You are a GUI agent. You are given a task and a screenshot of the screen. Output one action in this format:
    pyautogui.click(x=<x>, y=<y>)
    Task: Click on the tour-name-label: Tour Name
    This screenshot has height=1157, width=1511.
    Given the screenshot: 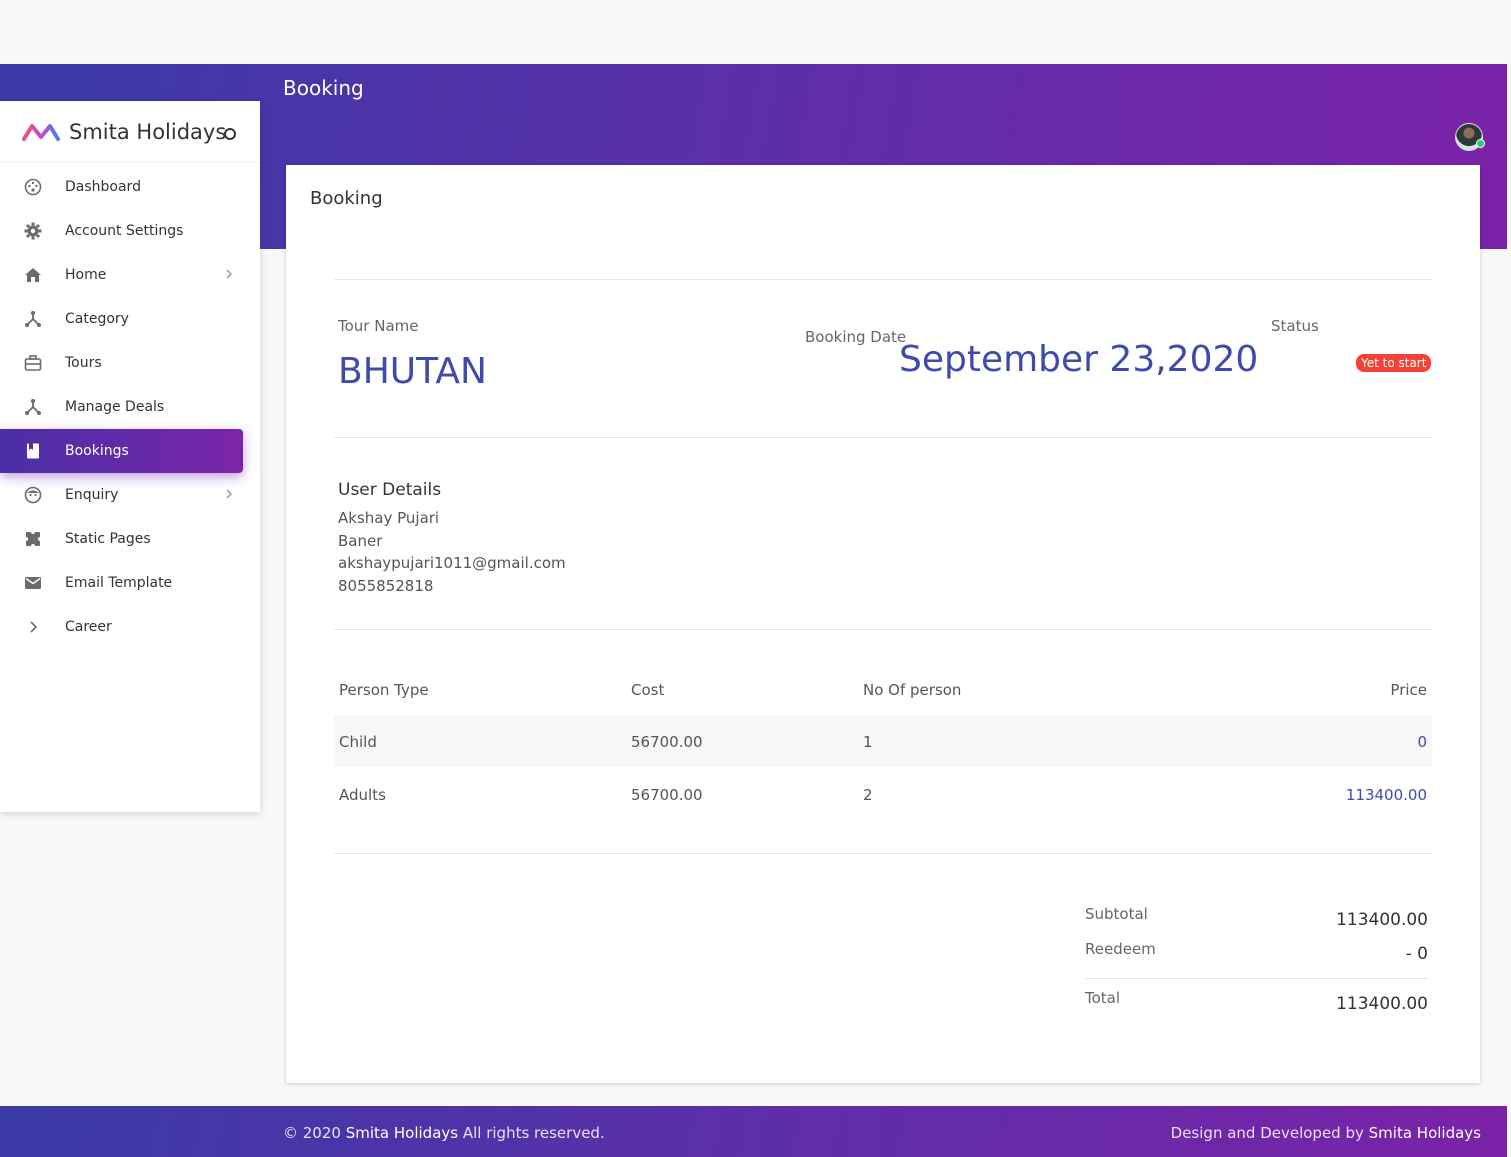 What is the action you would take?
    pyautogui.click(x=378, y=326)
    